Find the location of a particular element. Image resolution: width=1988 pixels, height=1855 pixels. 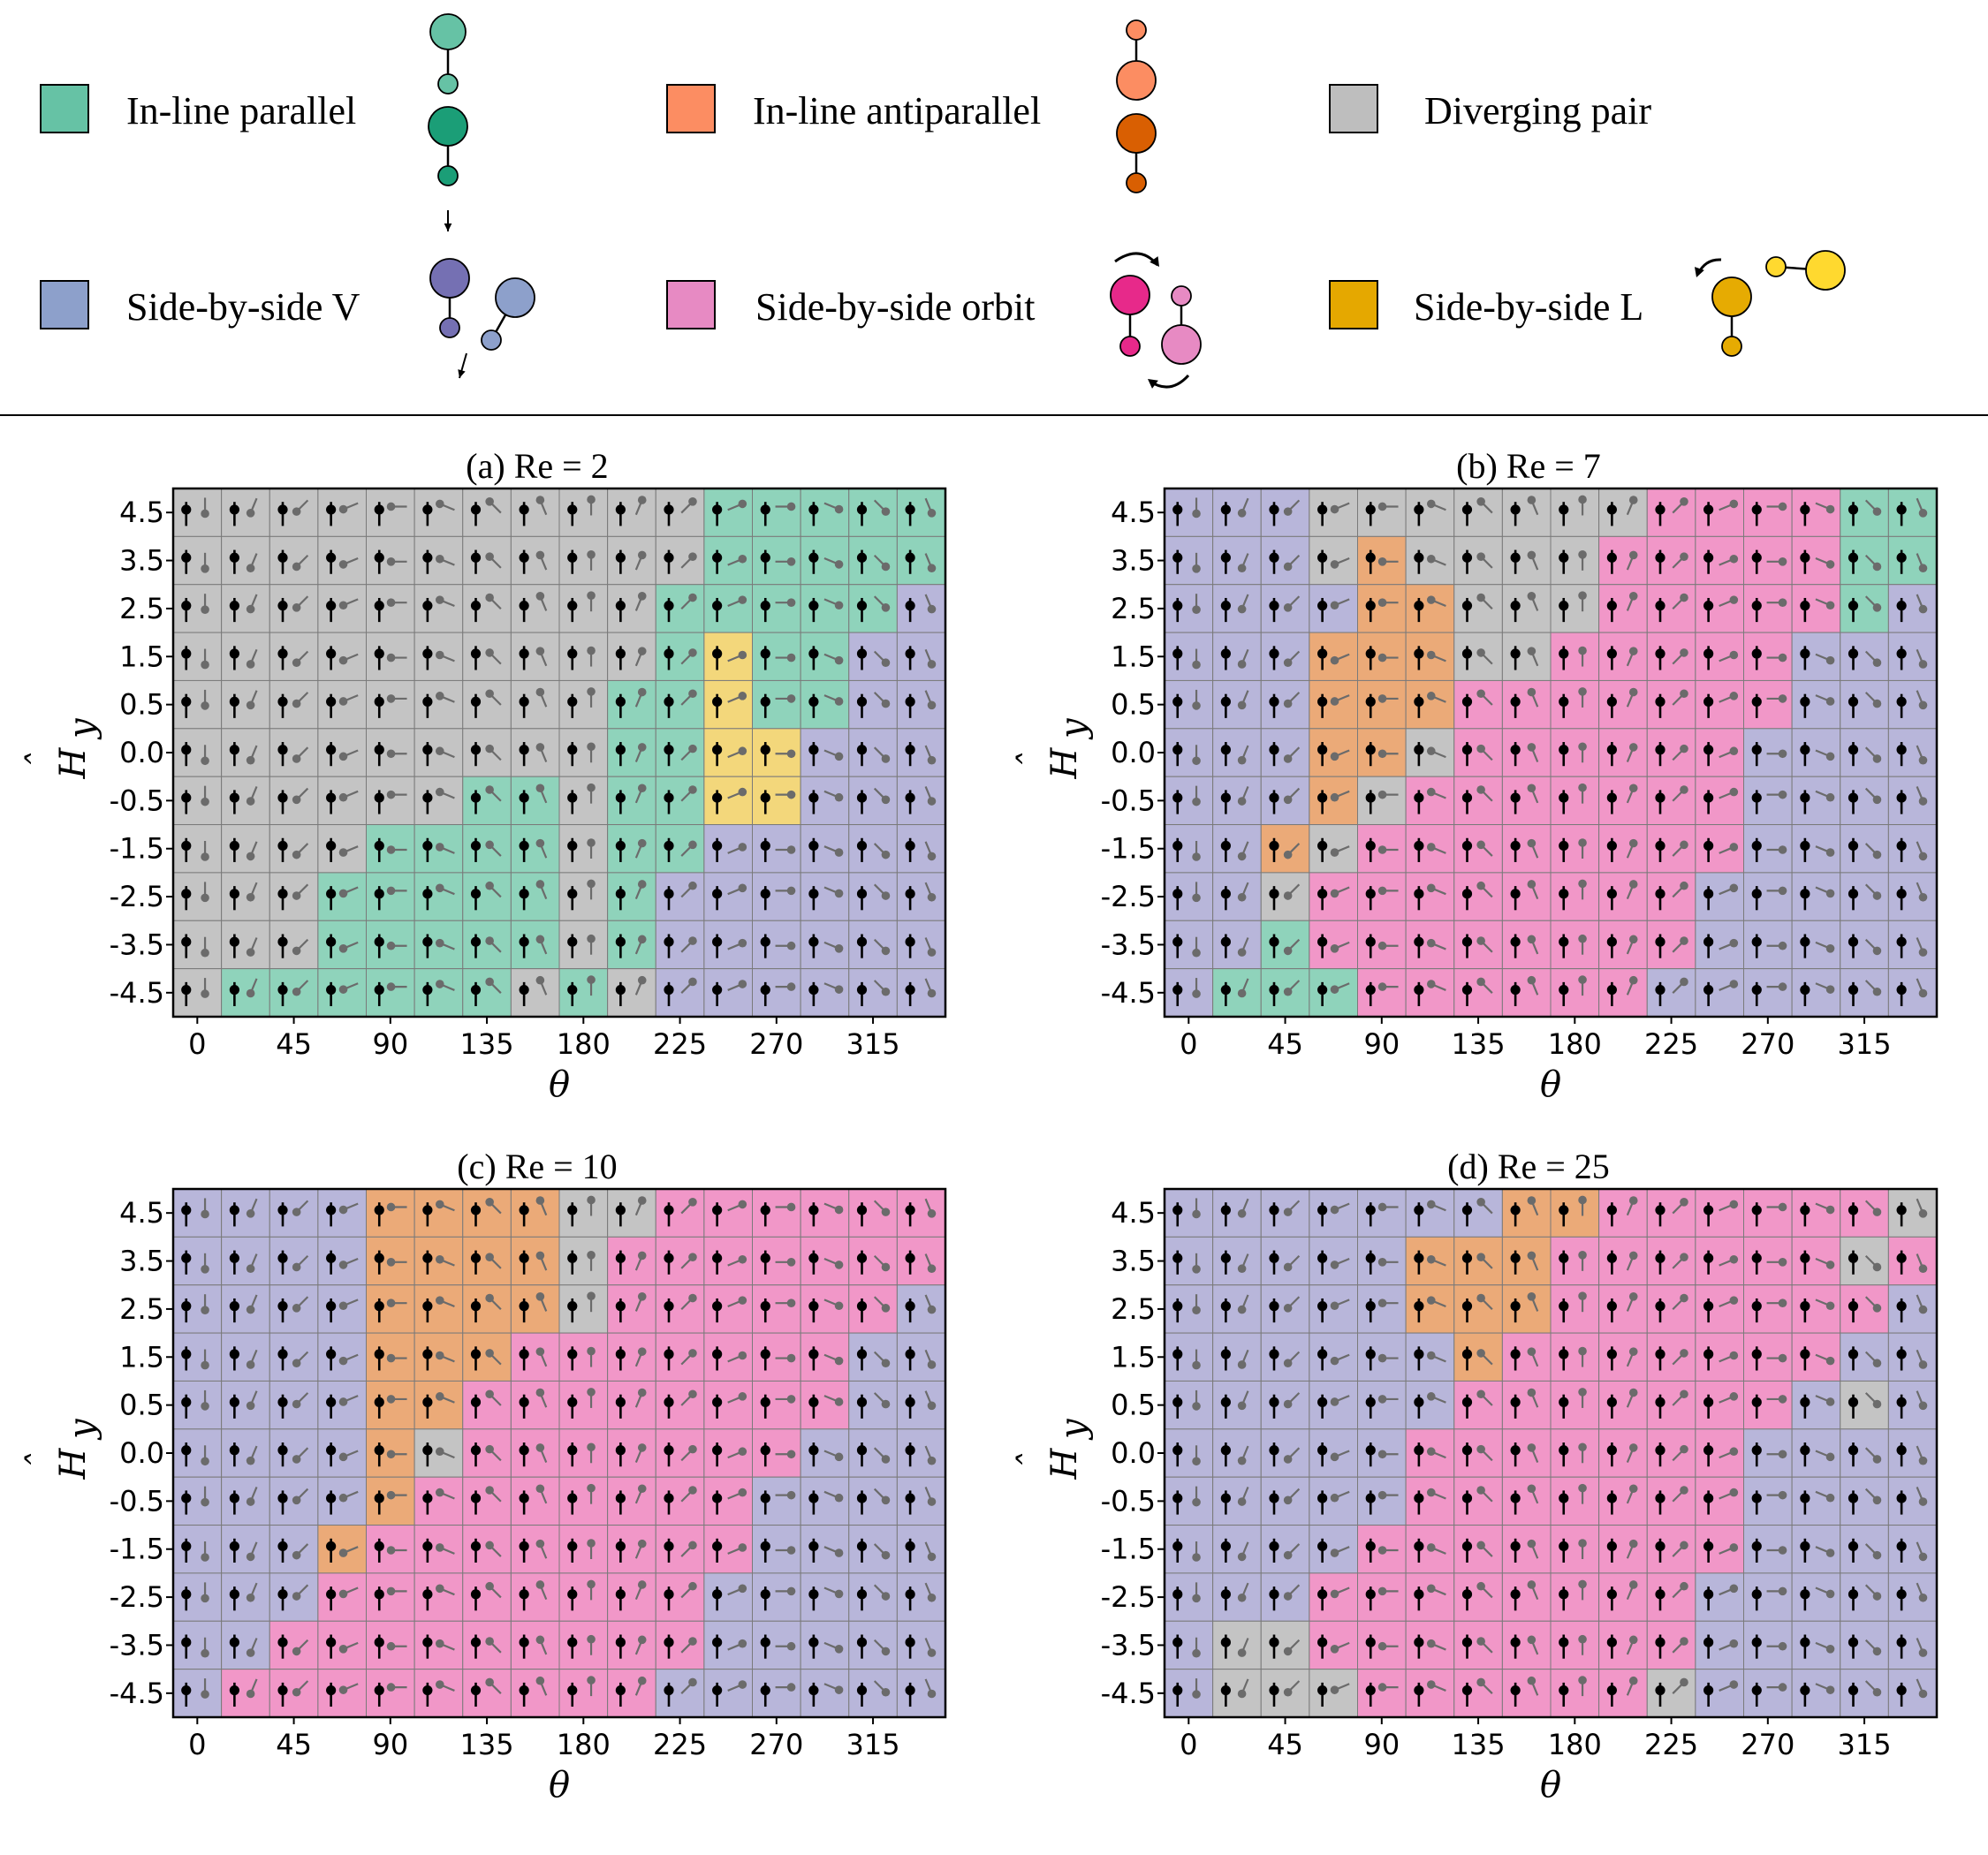

legend-label-L: Side-by-side L is located at coordinates (1528, 307).